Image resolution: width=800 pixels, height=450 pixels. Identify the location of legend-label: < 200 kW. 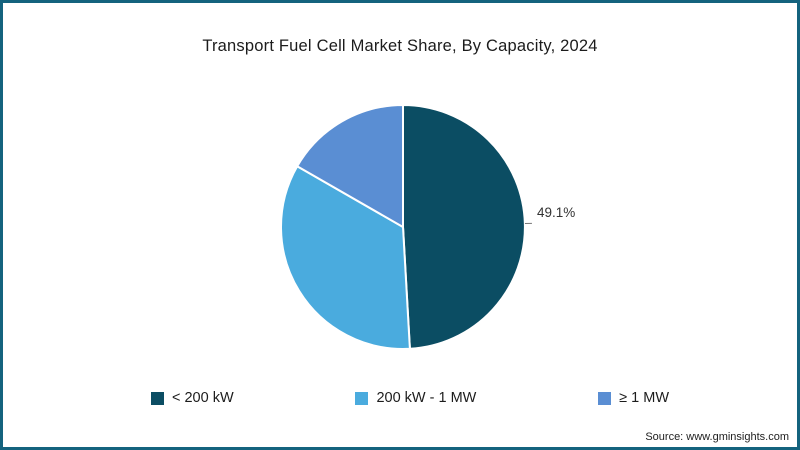
(203, 398).